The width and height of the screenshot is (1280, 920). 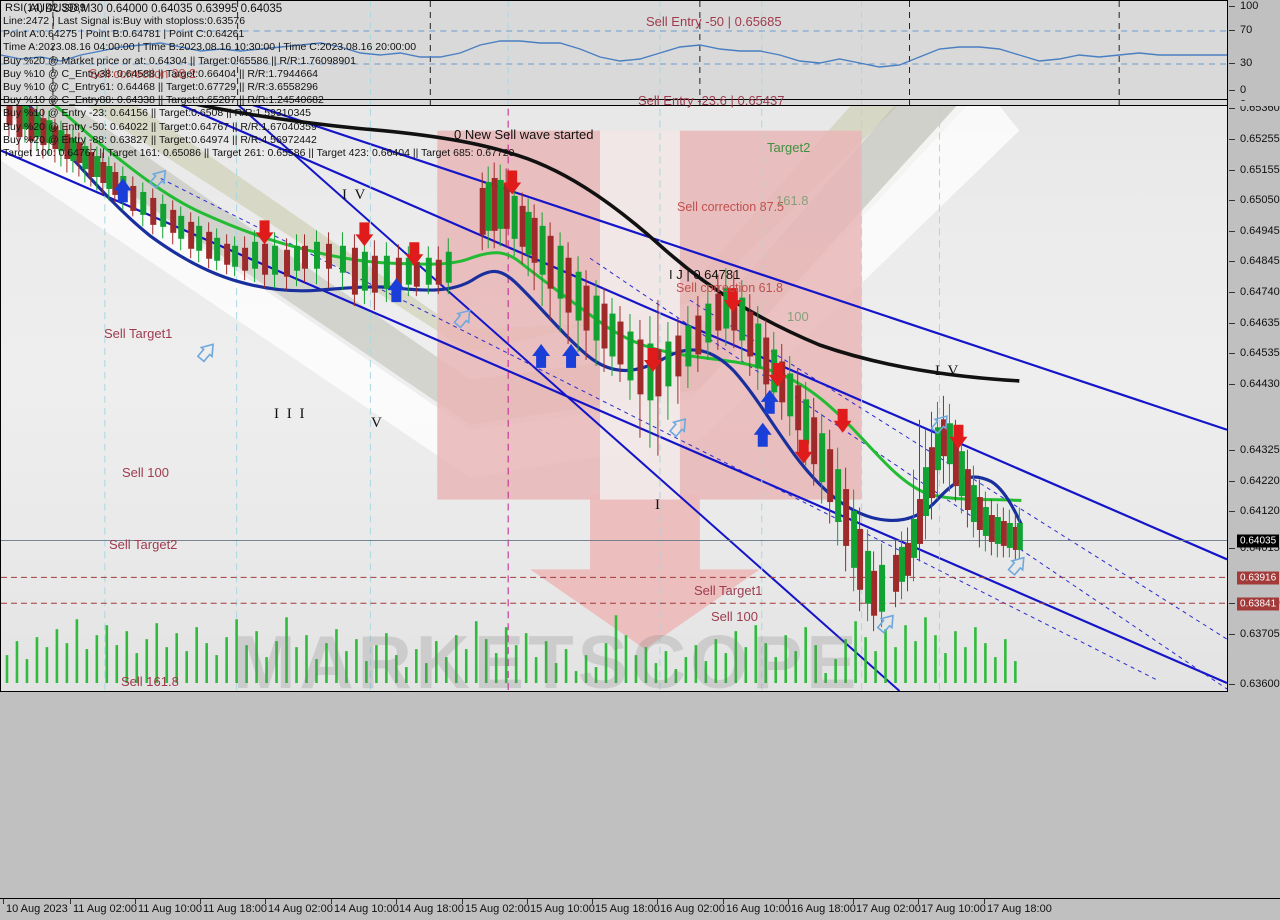 What do you see at coordinates (953, 909) in the screenshot?
I see `time-axis-label: 17 Aug 10:00` at bounding box center [953, 909].